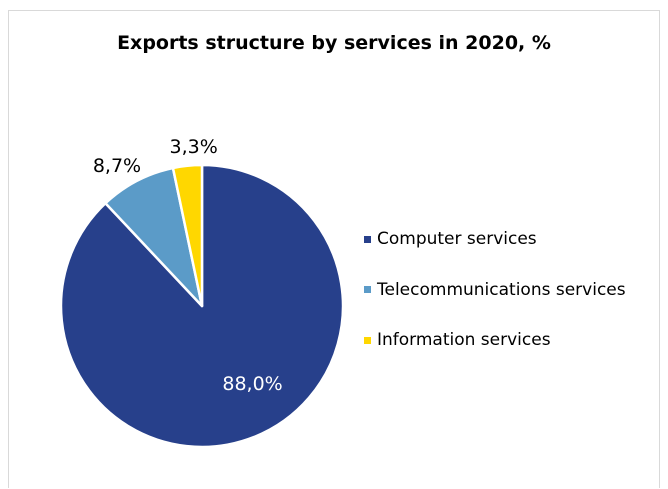 The width and height of the screenshot is (668, 489). Describe the element at coordinates (457, 239) in the screenshot. I see `legend-label-computer-services: Computer services` at that location.